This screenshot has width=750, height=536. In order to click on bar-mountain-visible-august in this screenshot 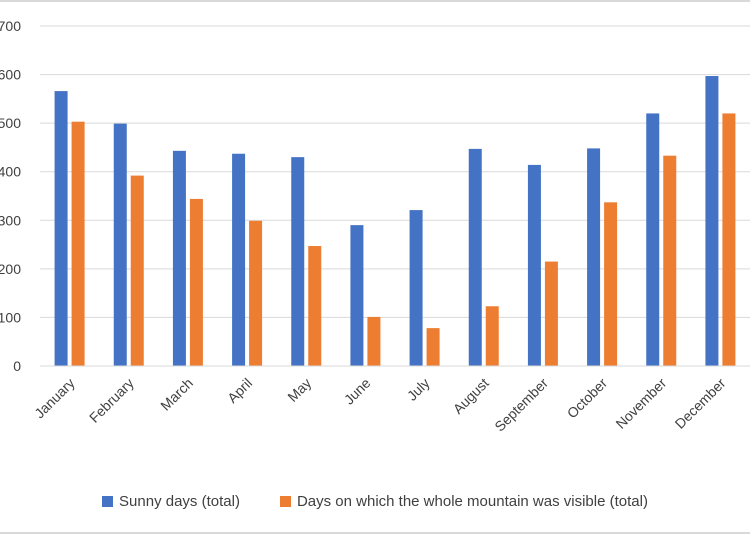, I will do `click(492, 336)`.